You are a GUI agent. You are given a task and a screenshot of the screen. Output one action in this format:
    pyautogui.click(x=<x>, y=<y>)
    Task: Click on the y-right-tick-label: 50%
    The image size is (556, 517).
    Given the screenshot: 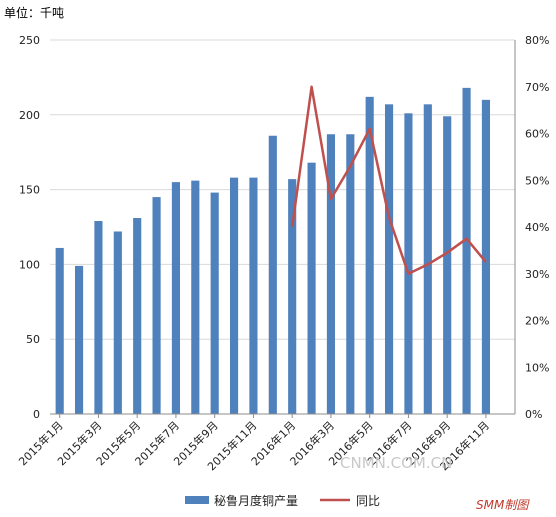 What is the action you would take?
    pyautogui.click(x=537, y=180)
    